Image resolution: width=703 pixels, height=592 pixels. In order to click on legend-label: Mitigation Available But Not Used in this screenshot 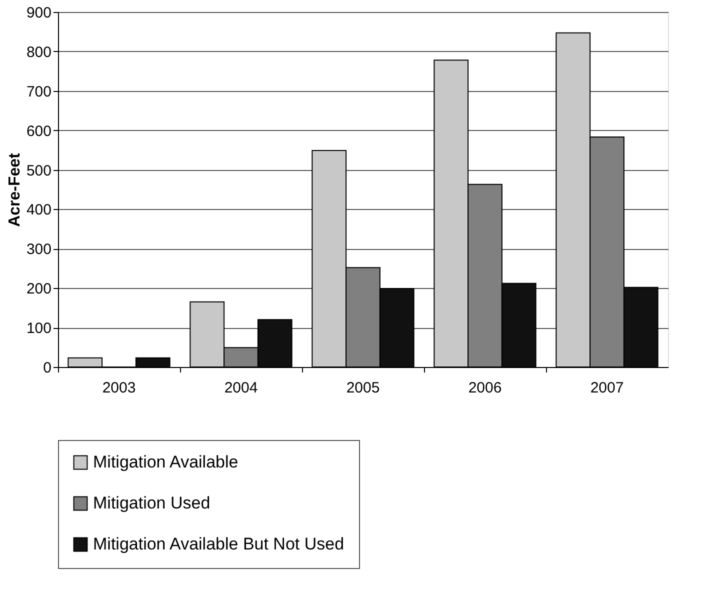, I will do `click(218, 544)`.